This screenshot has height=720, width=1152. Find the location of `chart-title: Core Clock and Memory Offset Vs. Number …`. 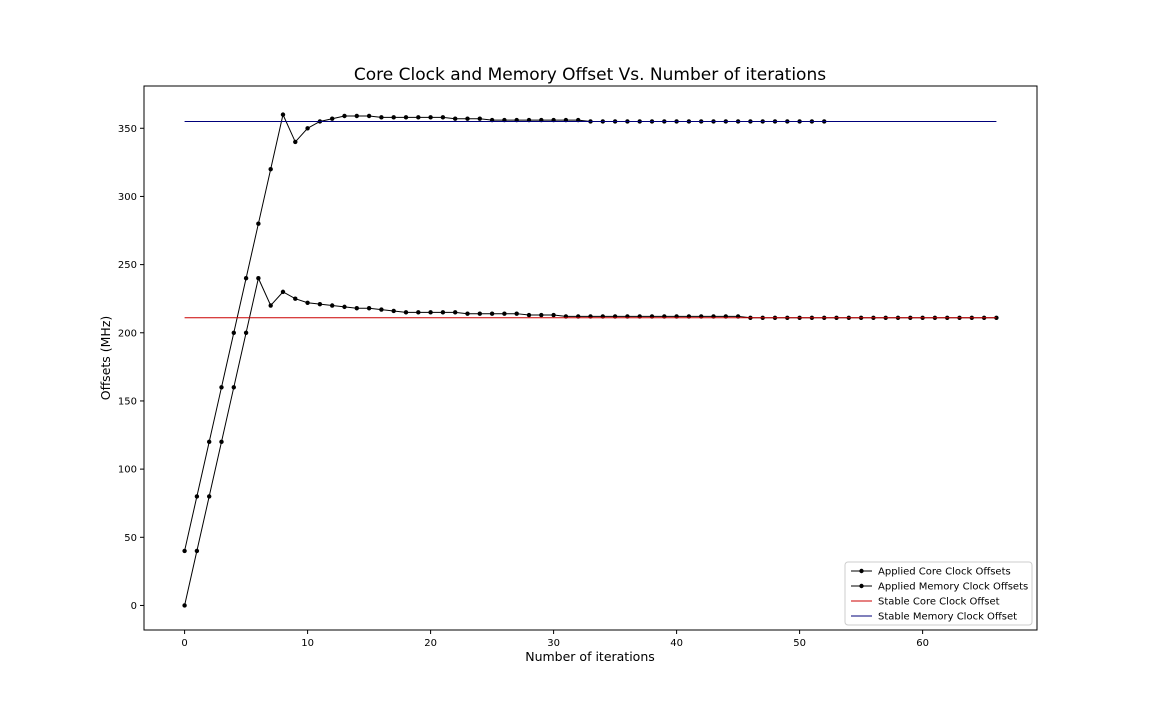

chart-title: Core Clock and Memory Offset Vs. Number … is located at coordinates (590, 75).